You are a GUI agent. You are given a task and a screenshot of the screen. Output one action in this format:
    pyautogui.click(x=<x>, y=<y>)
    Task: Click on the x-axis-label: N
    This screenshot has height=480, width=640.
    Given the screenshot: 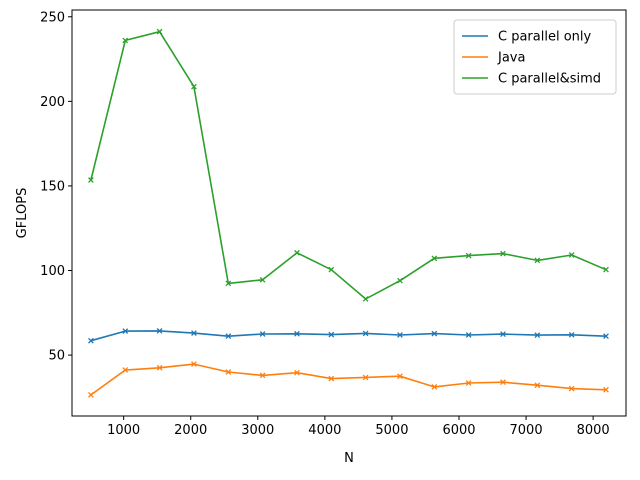 What is the action you would take?
    pyautogui.click(x=349, y=458)
    